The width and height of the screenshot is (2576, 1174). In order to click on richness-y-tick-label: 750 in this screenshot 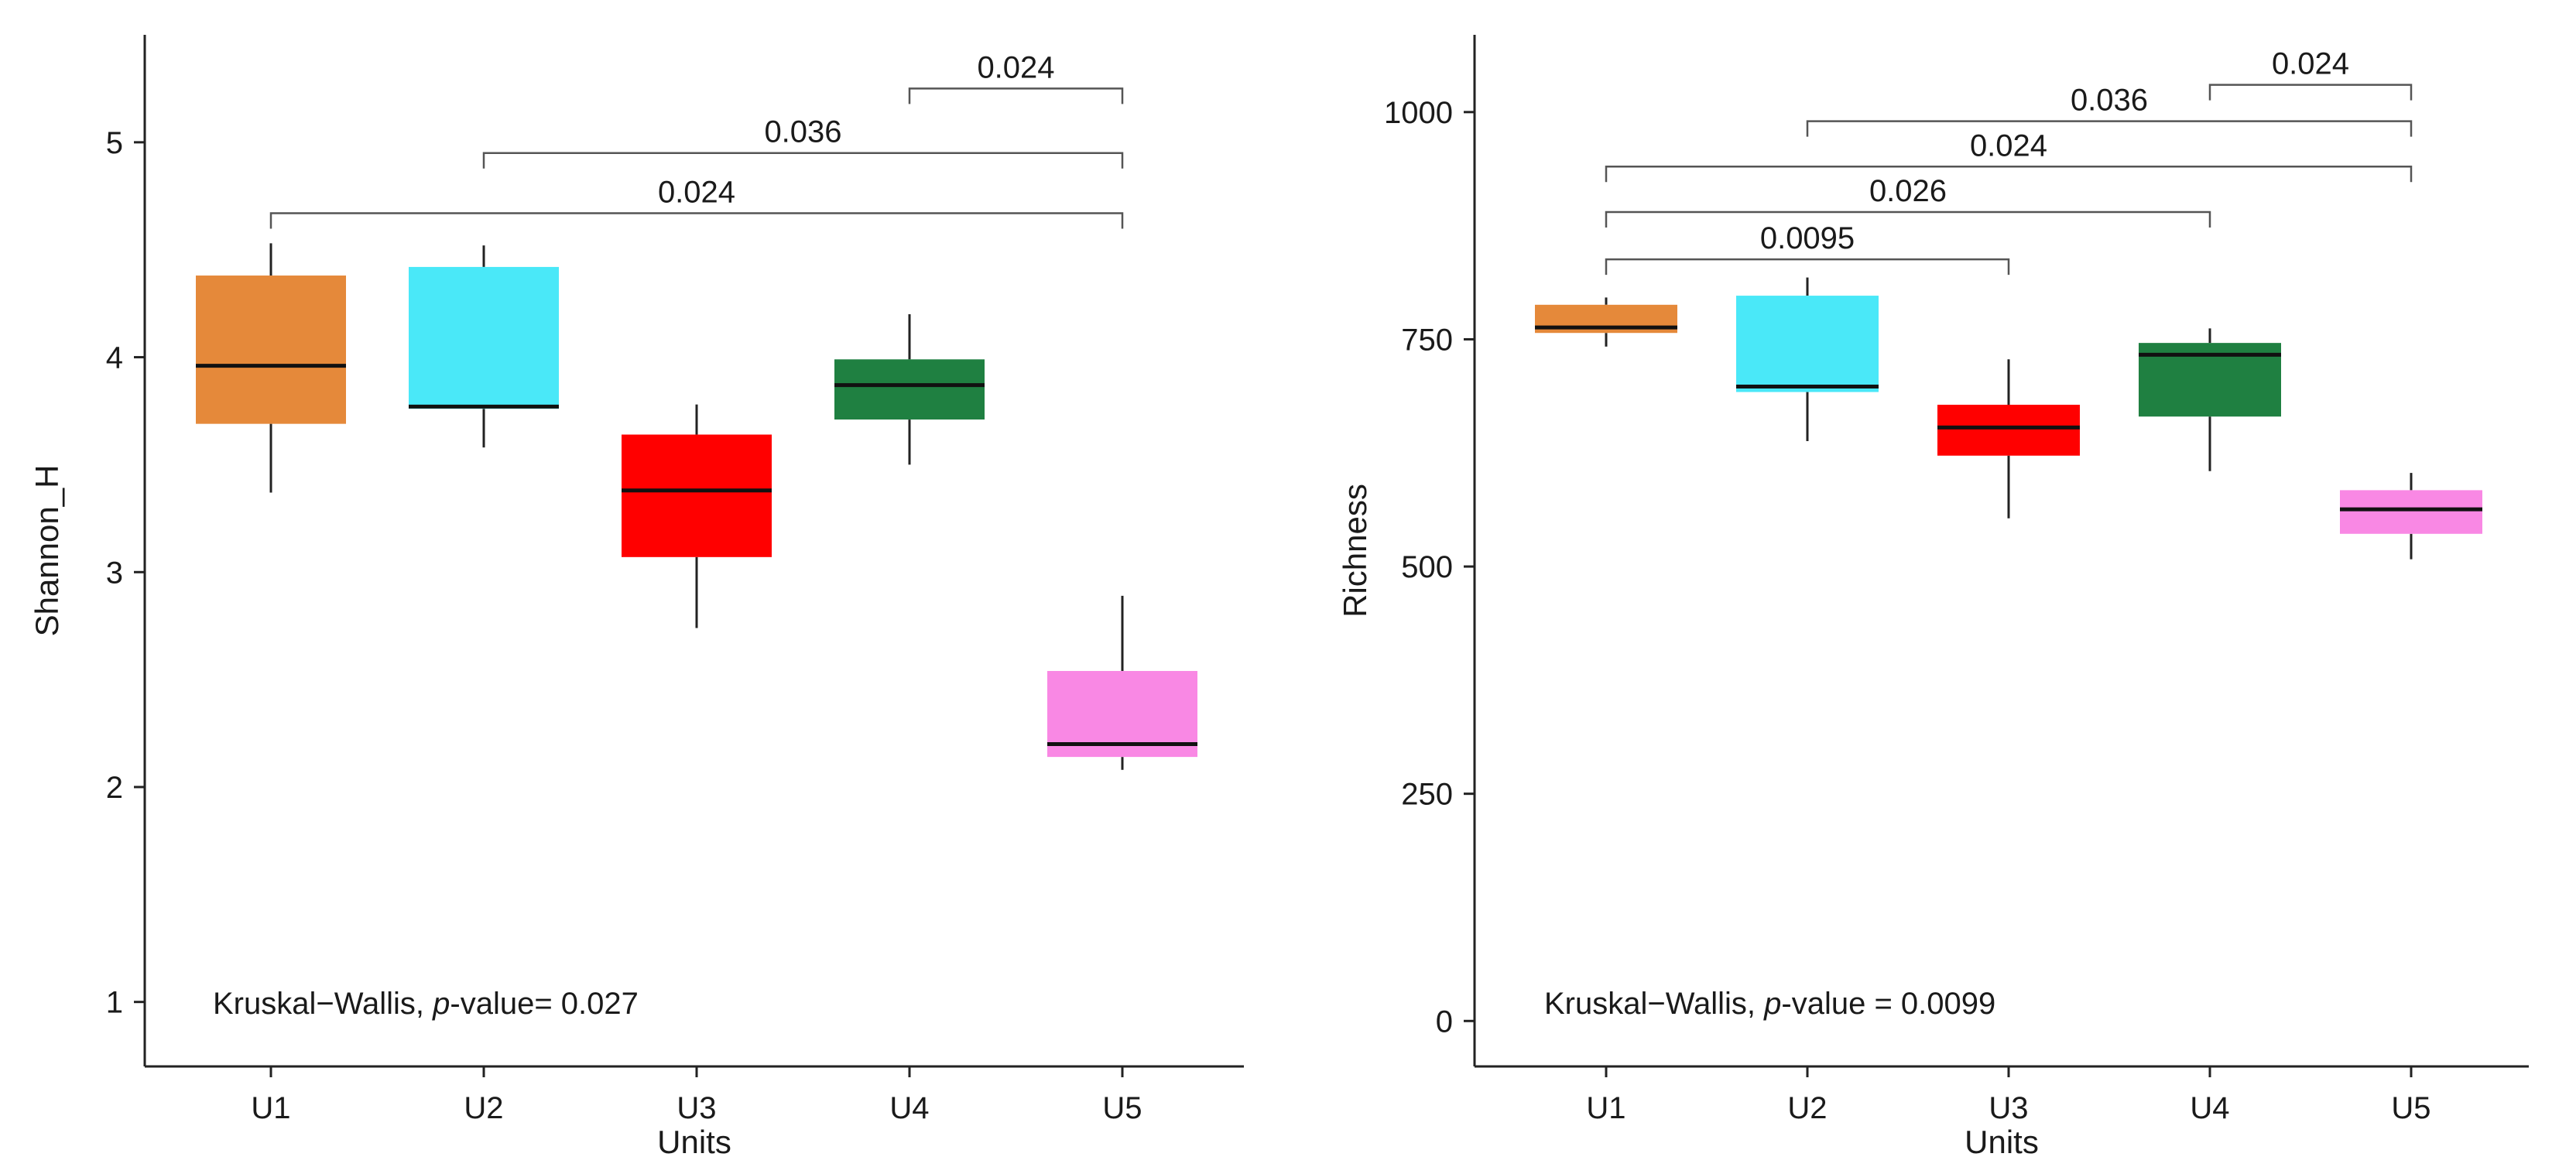, I will do `click(1427, 340)`.